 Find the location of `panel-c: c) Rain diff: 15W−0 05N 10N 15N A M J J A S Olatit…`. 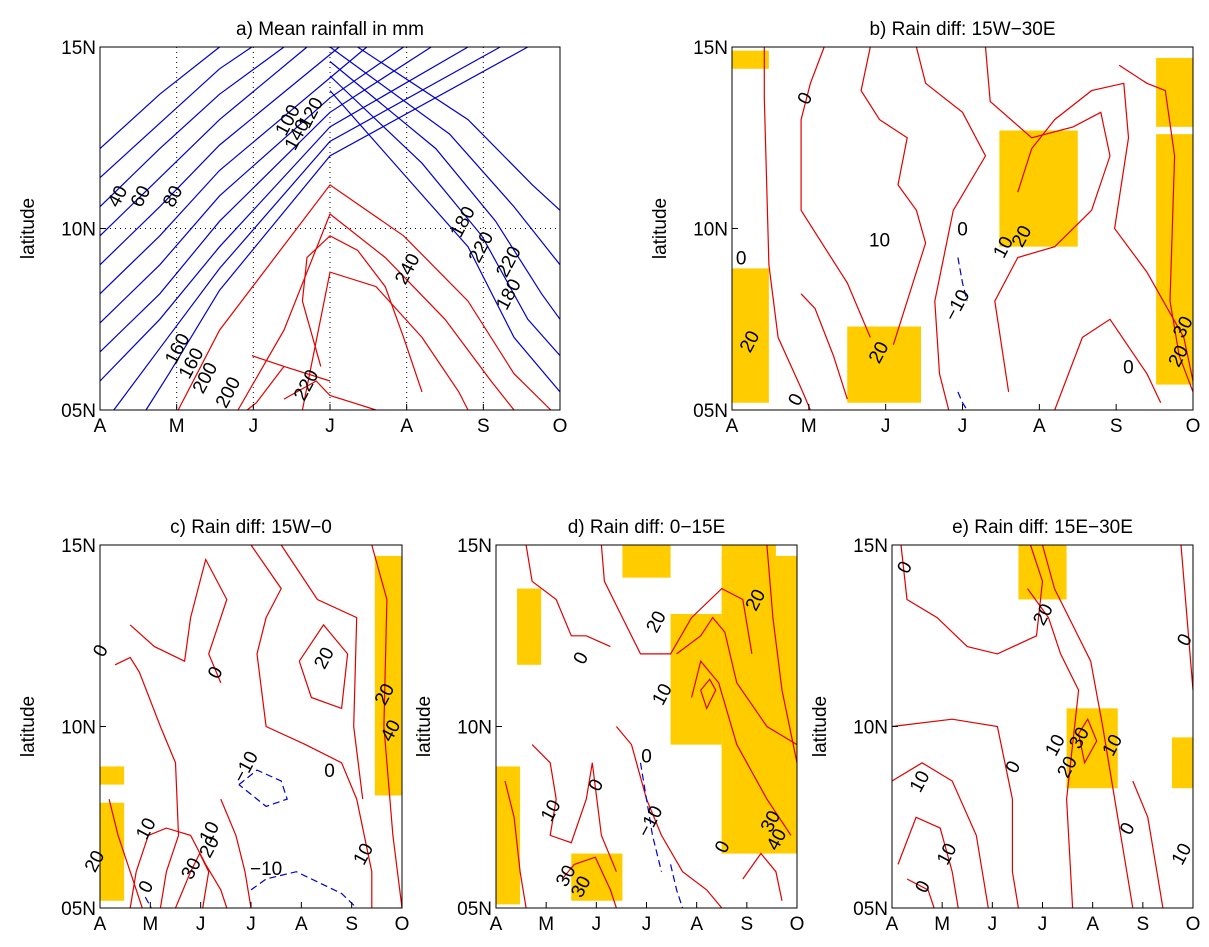

panel-c: c) Rain diff: 15W−0 05N 10N 15N A M J J A S Olatit… is located at coordinates (213, 726).